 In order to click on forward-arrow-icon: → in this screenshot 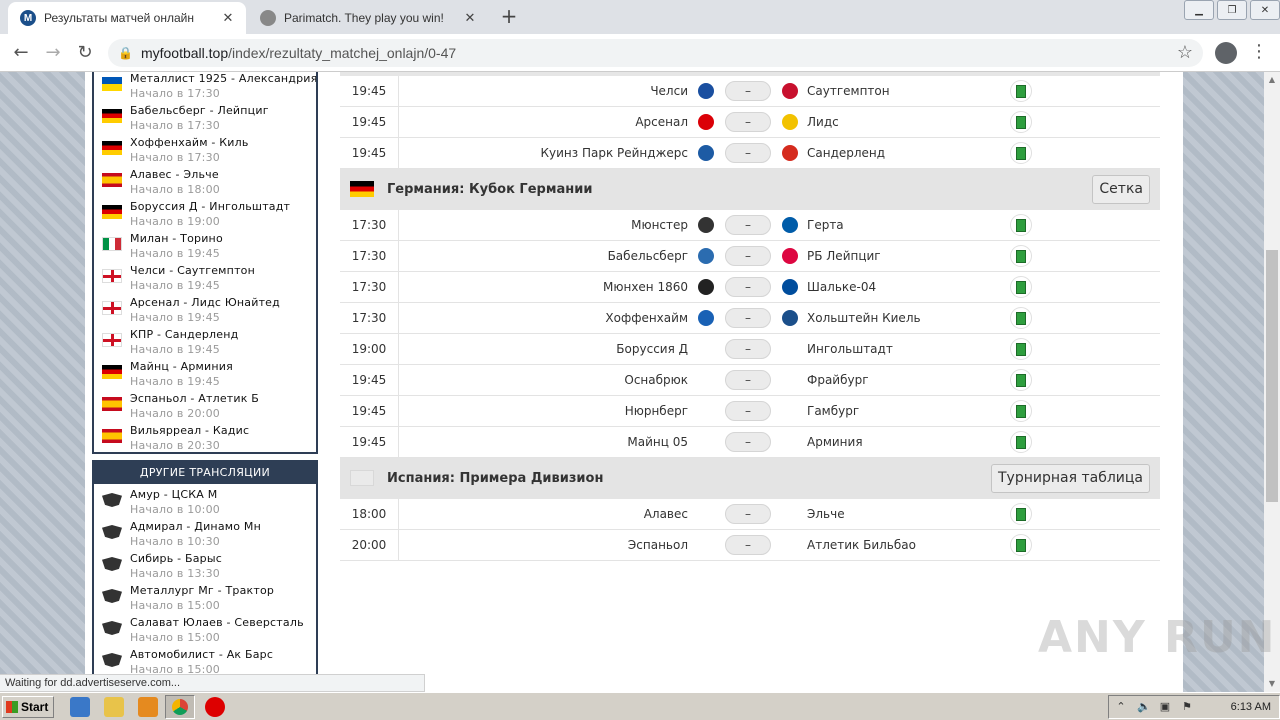, I will do `click(53, 52)`.